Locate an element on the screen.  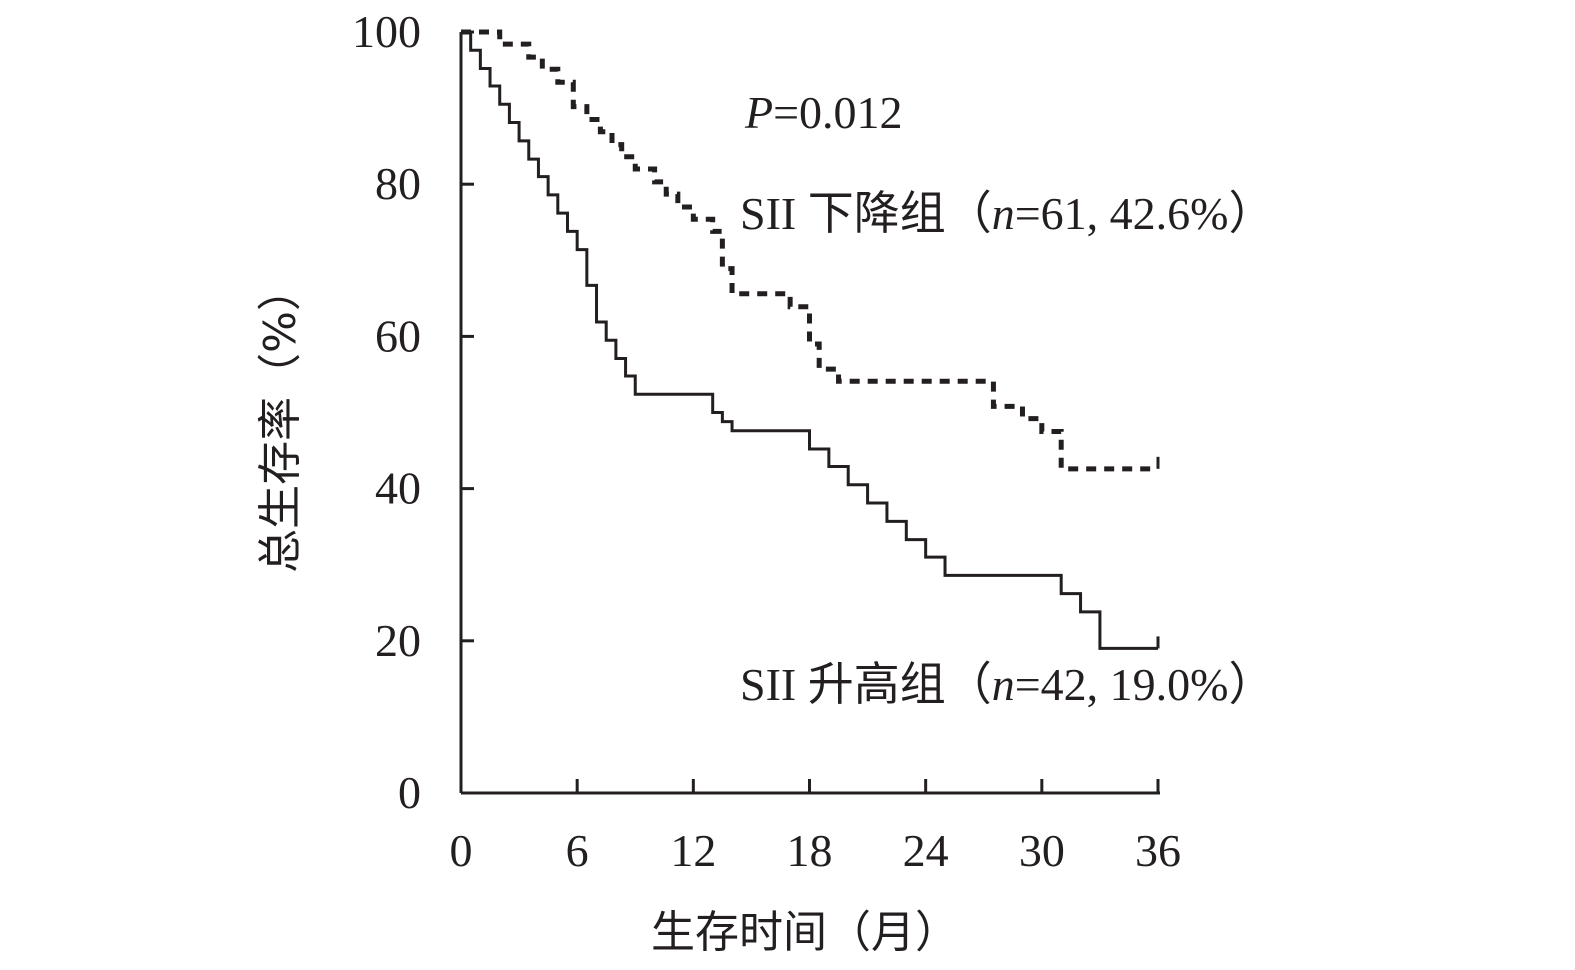
y-tick-label: 0 is located at coordinates (409, 792).